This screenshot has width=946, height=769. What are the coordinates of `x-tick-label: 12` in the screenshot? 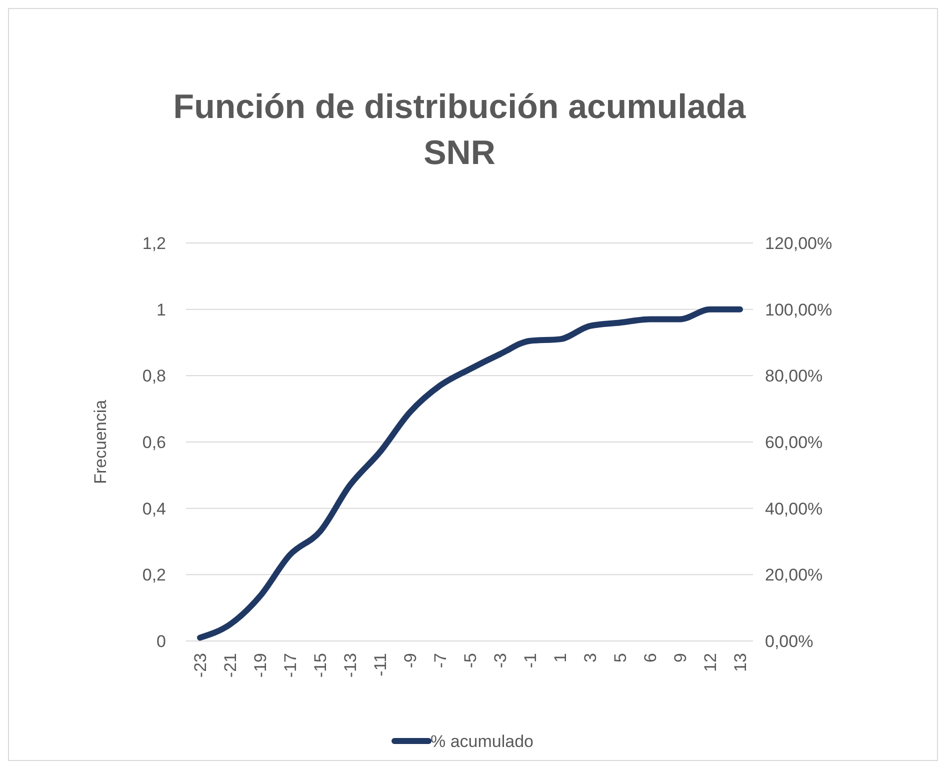 It's located at (710, 662).